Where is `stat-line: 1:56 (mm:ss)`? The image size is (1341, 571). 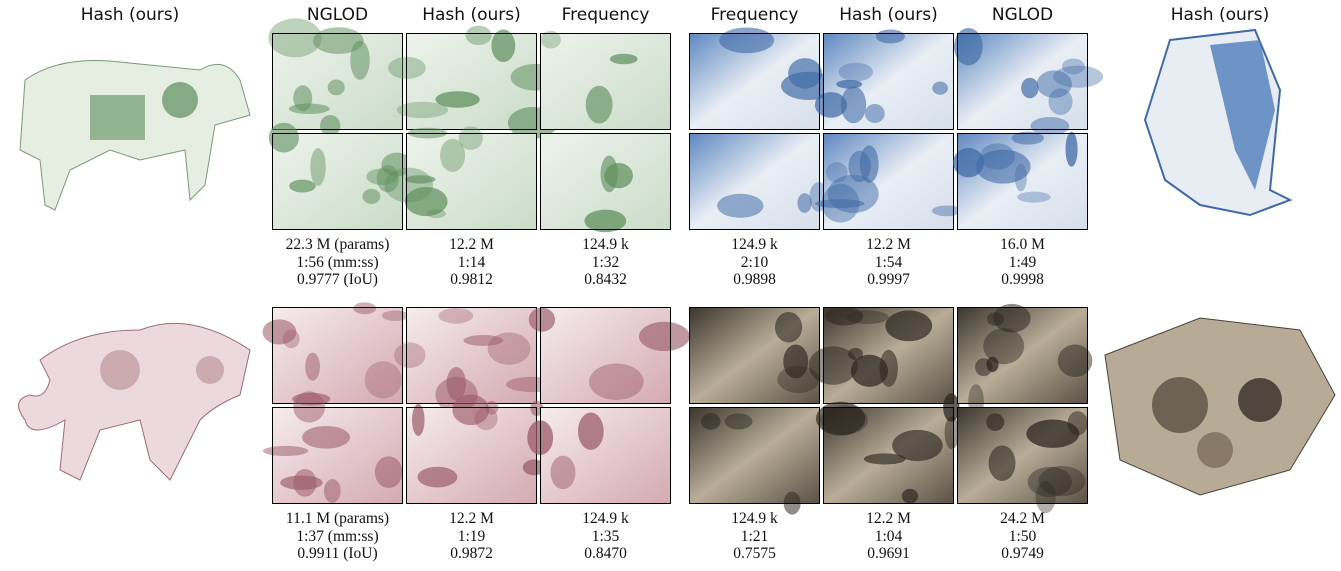 stat-line: 1:56 (mm:ss) is located at coordinates (337, 262).